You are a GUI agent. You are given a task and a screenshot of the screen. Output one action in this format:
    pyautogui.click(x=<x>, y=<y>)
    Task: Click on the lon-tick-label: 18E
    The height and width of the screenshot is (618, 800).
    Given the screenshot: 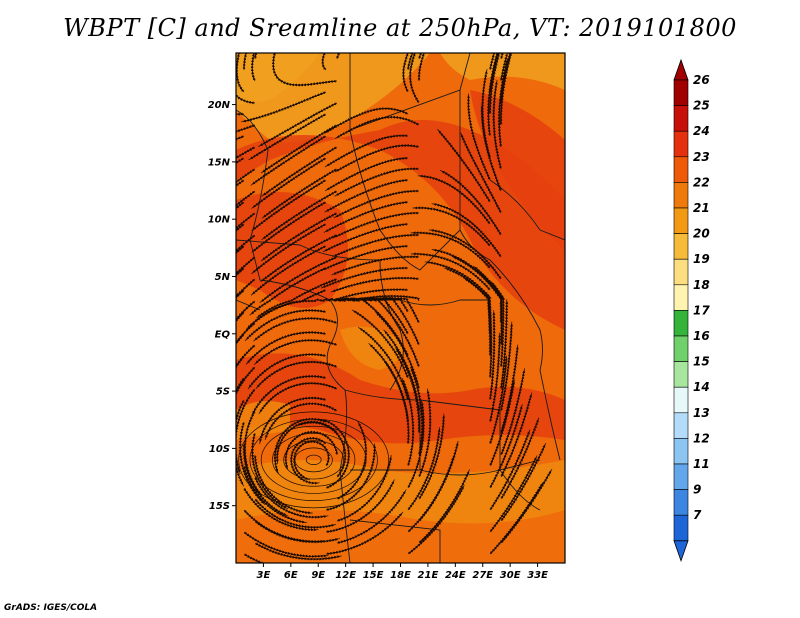 What is the action you would take?
    pyautogui.click(x=400, y=575)
    